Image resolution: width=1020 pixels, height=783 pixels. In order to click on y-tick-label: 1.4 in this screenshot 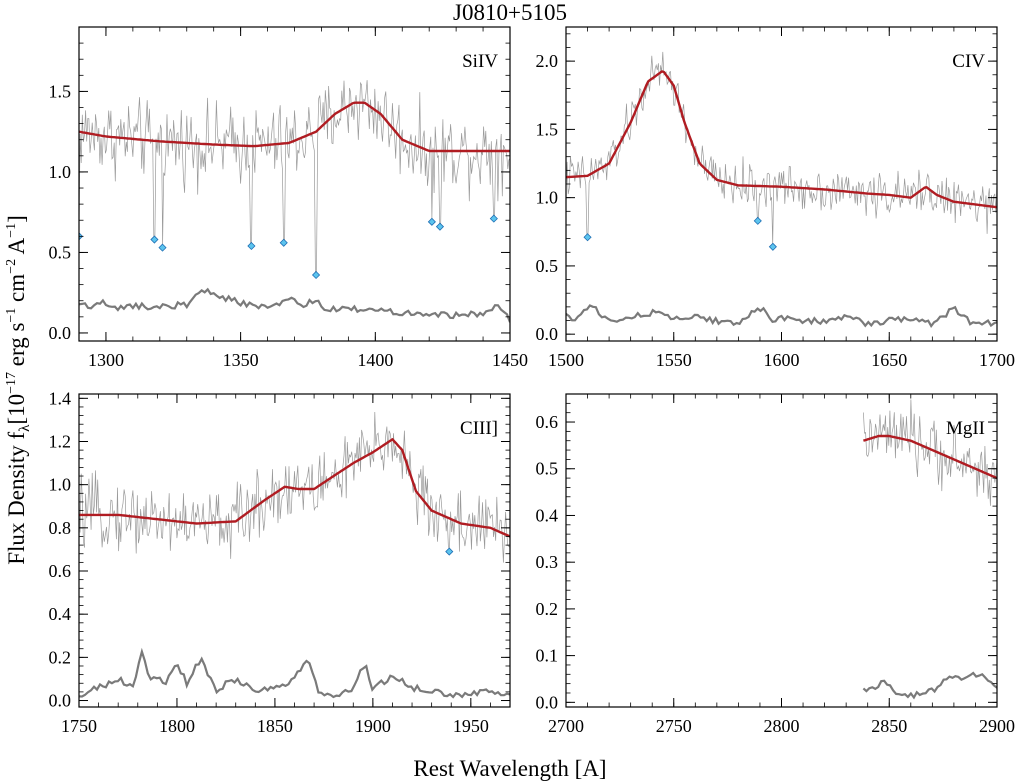, I will do `click(60, 398)`.